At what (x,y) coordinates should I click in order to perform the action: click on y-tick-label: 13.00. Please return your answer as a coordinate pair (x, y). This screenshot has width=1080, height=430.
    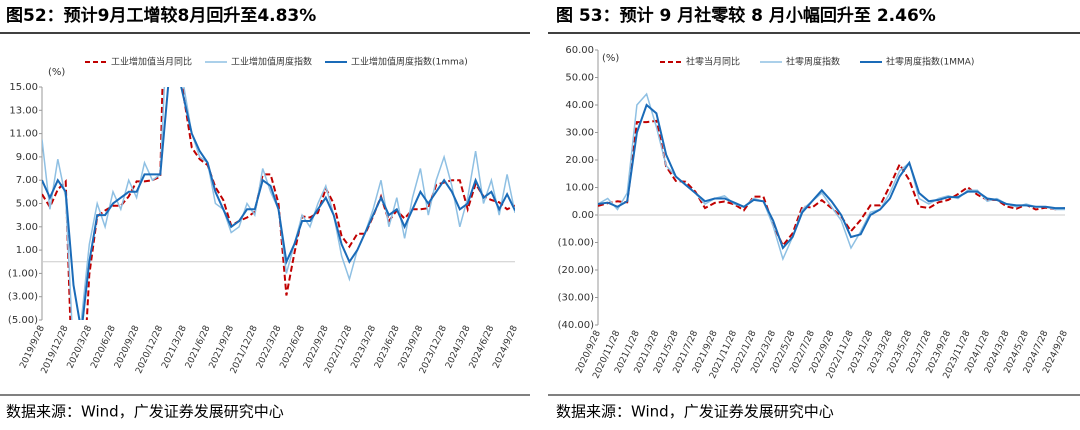
    Looking at the image, I should click on (23, 110).